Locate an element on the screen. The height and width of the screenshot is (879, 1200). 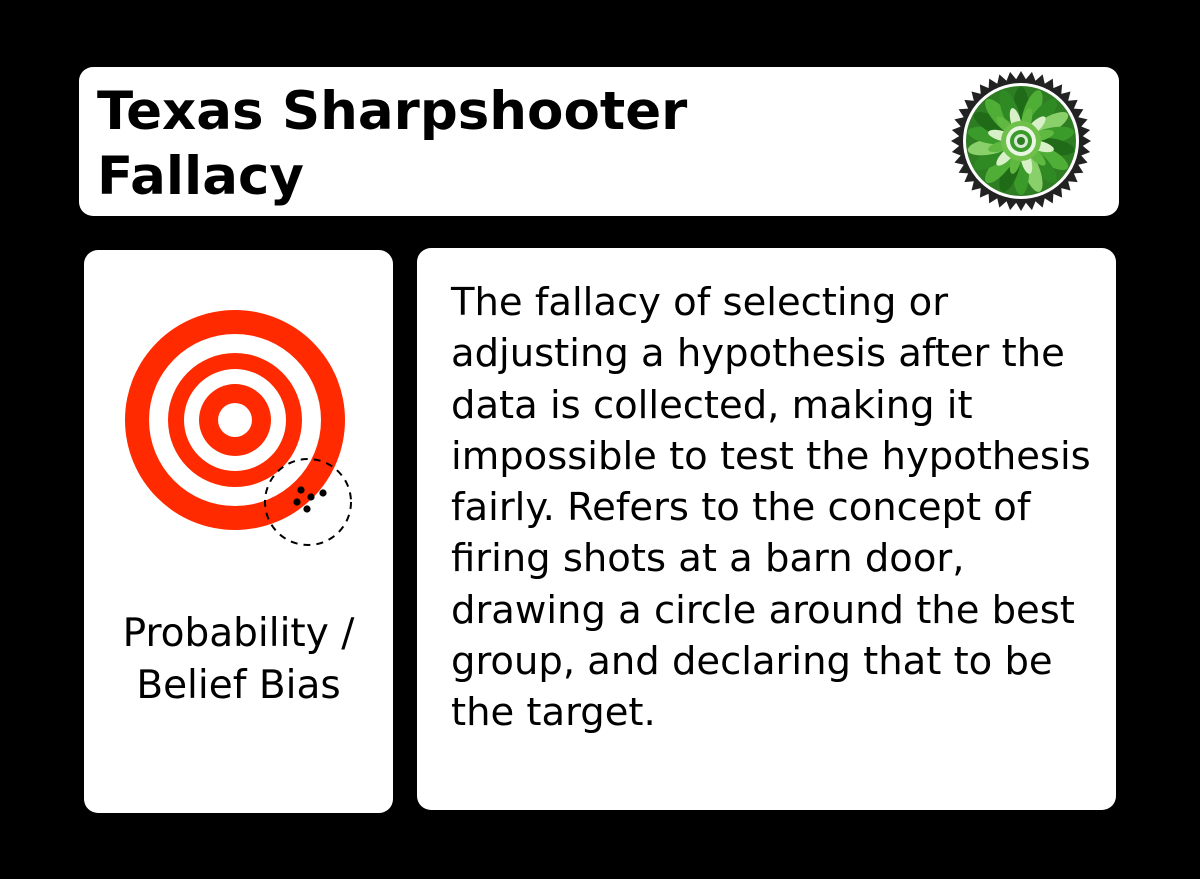
target-with-shot-cluster-icon is located at coordinates (238, 428).